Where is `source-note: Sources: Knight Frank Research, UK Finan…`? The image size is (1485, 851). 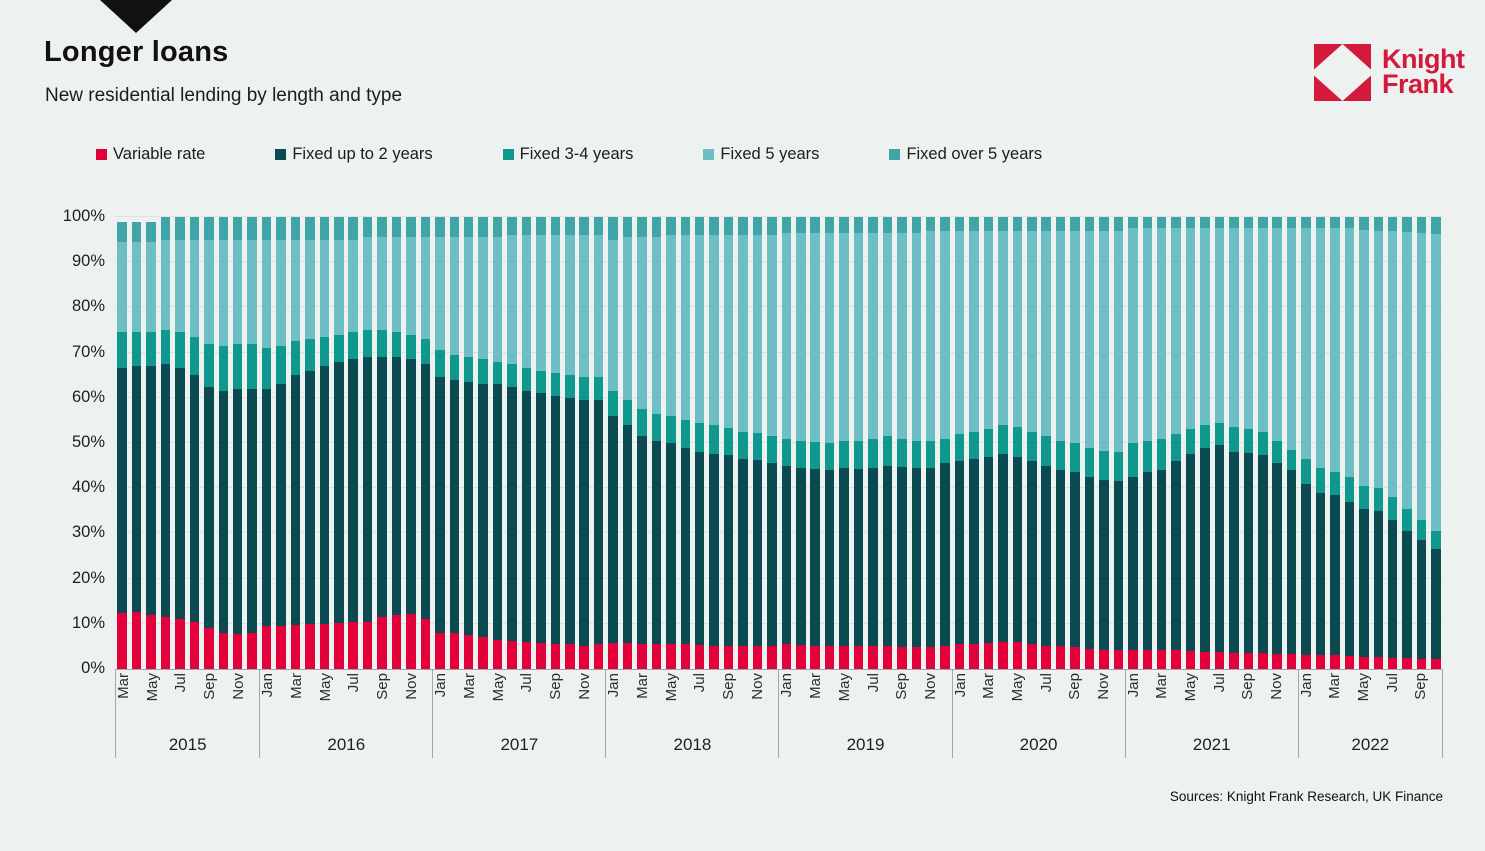
source-note: Sources: Knight Frank Research, UK Finan… is located at coordinates (1306, 796).